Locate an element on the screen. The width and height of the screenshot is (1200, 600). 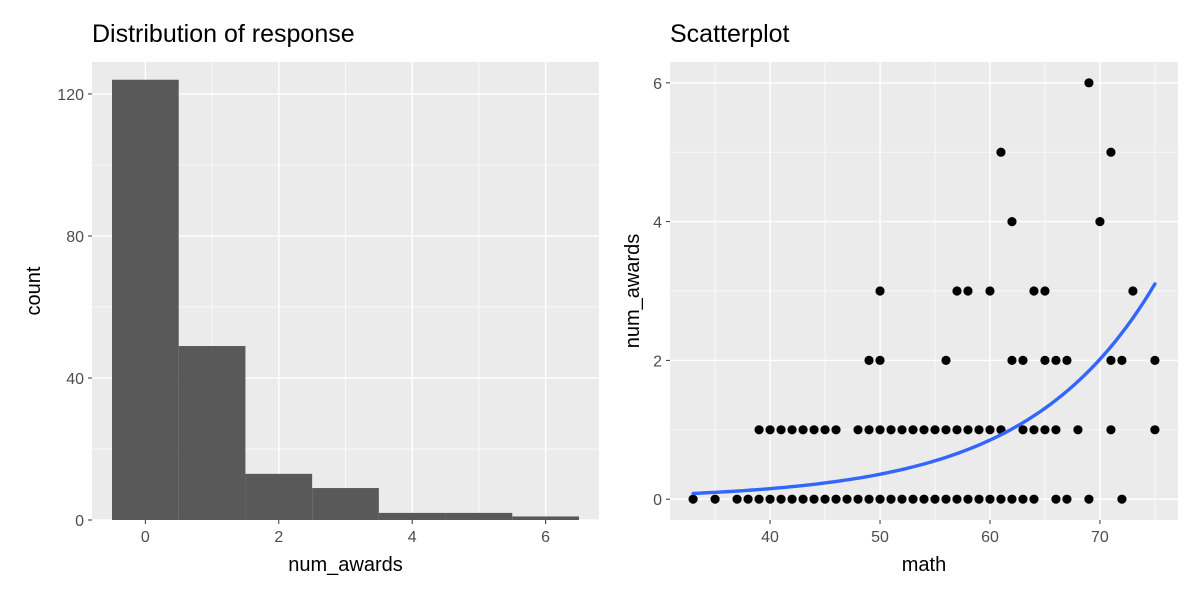
histogram-x-ticks: 0 2 4 6 is located at coordinates (345, 533).